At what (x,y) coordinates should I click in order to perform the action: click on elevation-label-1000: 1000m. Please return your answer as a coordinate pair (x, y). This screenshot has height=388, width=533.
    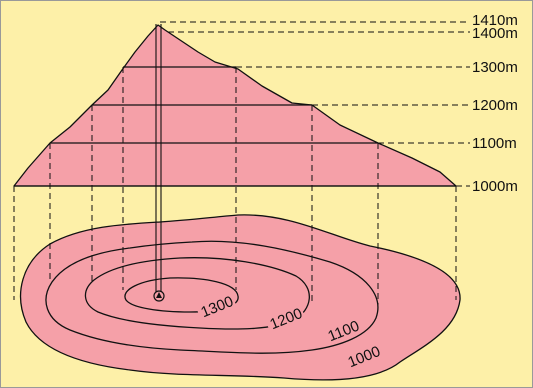
    Looking at the image, I should click on (495, 186).